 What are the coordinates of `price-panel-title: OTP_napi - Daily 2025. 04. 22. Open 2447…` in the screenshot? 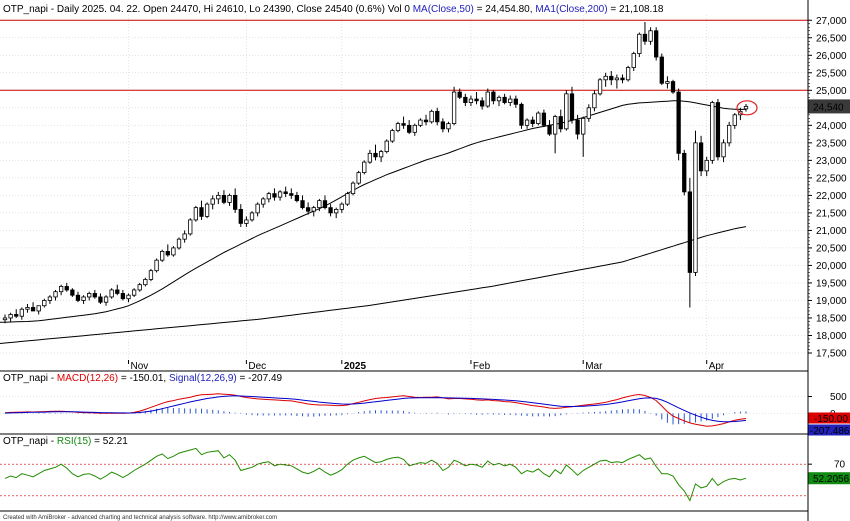 It's located at (333, 9).